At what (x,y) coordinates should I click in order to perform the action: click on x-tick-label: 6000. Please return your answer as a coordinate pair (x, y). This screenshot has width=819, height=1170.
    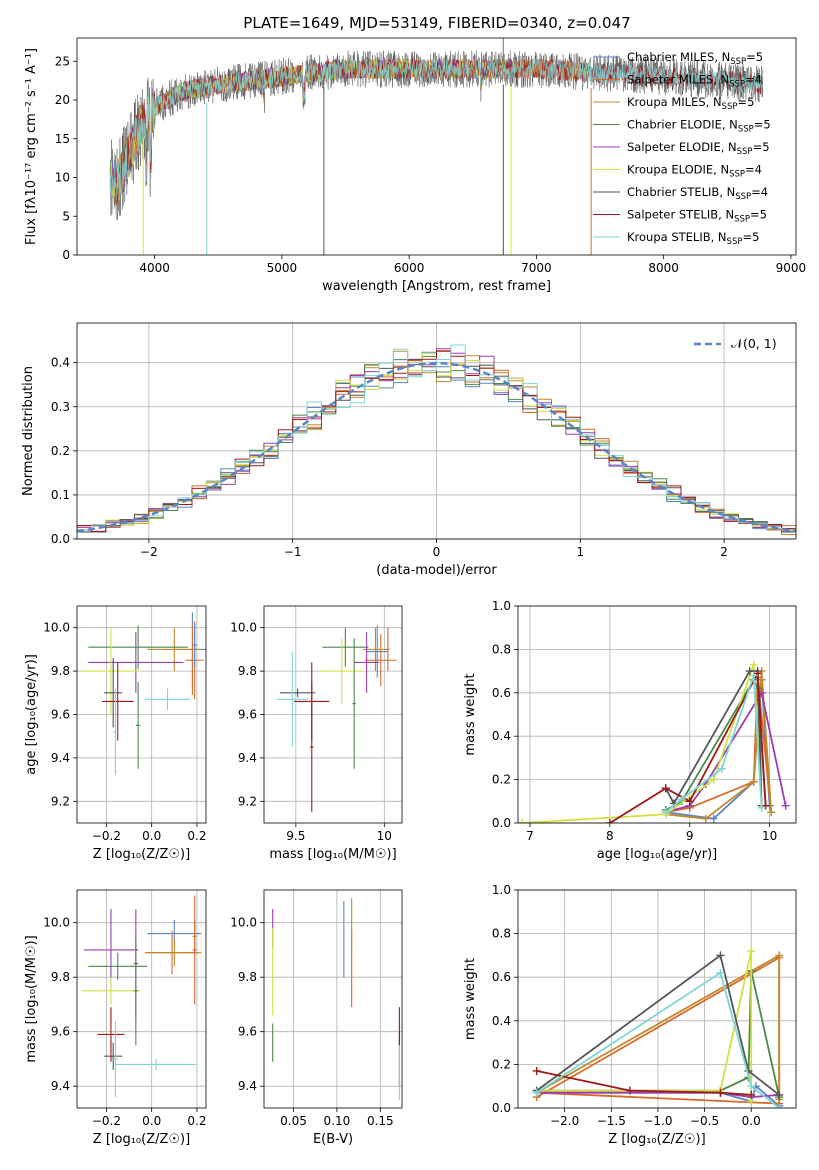
    Looking at the image, I should click on (409, 268).